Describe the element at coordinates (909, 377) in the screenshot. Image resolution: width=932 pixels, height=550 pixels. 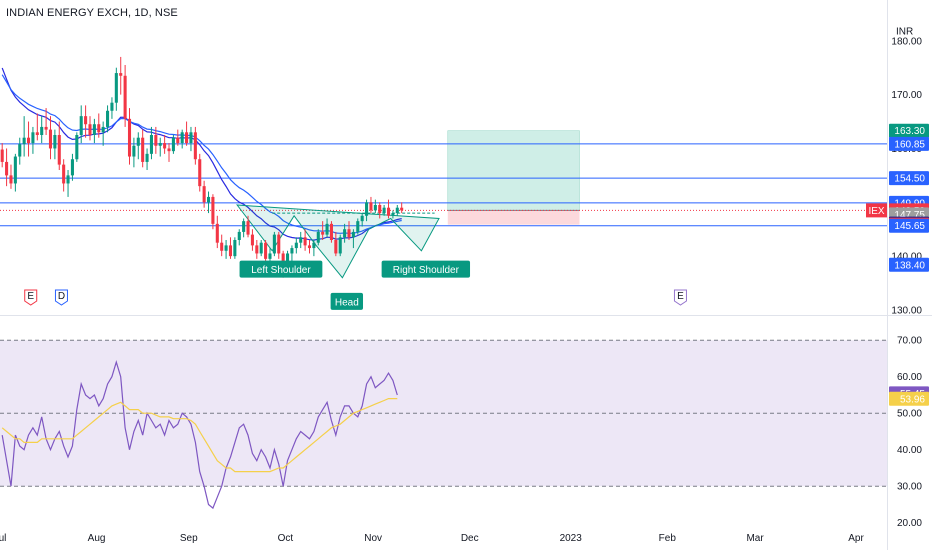
I see `rsi-tick-4: 60.00` at that location.